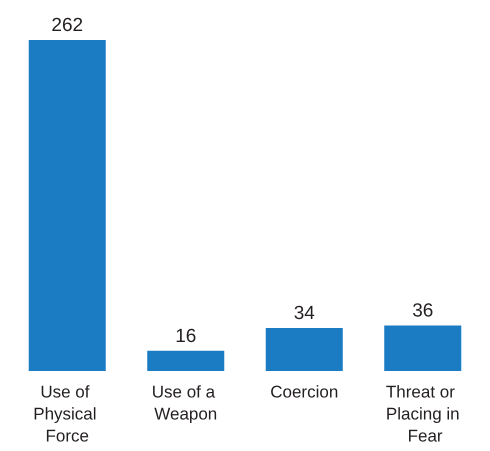  What do you see at coordinates (67, 414) in the screenshot?
I see `x-tick-label: Use of Physical Force` at bounding box center [67, 414].